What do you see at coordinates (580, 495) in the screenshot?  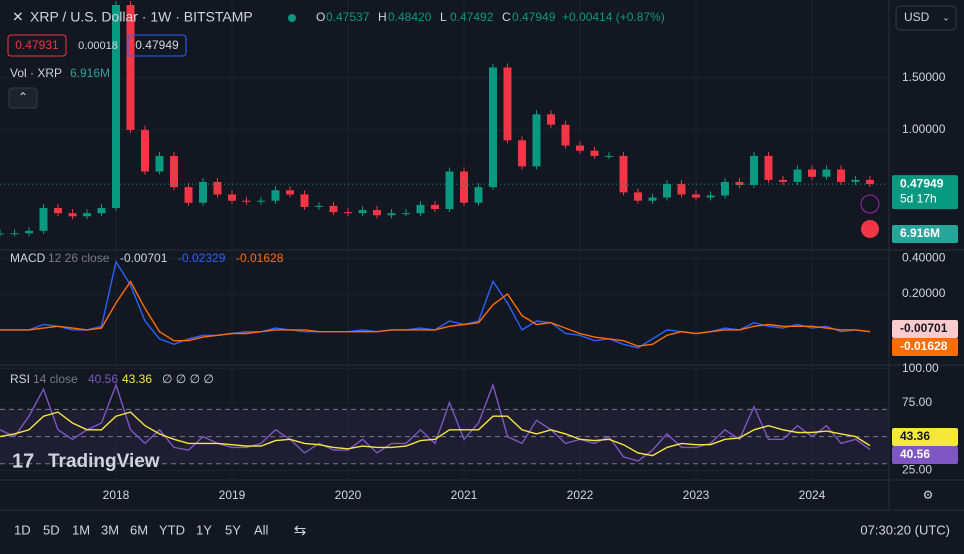 I see `x-tick-label: 2022` at bounding box center [580, 495].